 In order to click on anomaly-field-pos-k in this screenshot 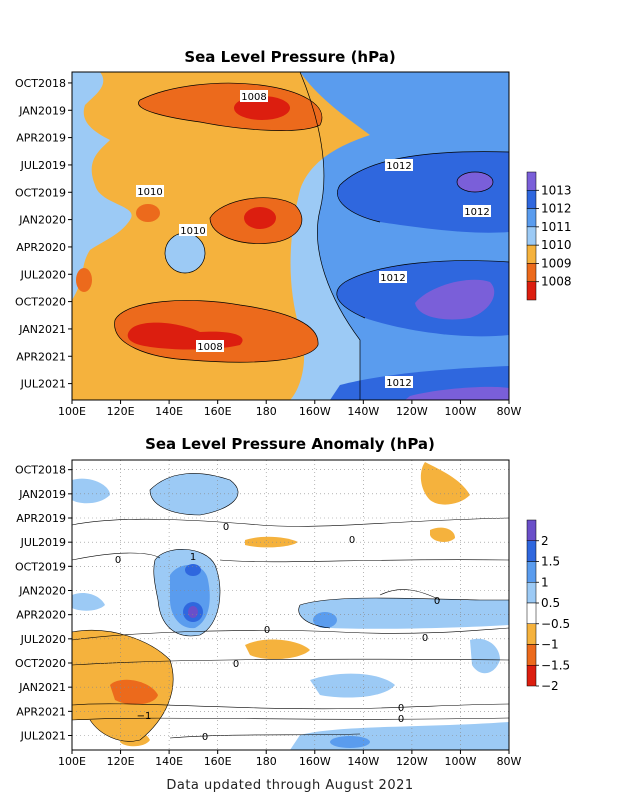, I will do `click(352, 685)`.